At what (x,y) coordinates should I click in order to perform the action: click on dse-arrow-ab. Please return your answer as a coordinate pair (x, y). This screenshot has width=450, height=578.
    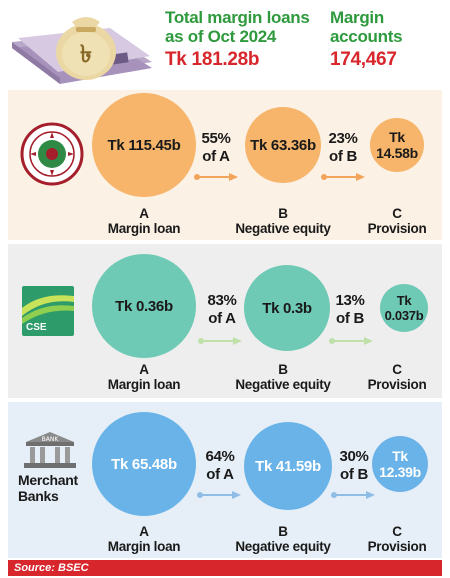
    Looking at the image, I should click on (216, 177).